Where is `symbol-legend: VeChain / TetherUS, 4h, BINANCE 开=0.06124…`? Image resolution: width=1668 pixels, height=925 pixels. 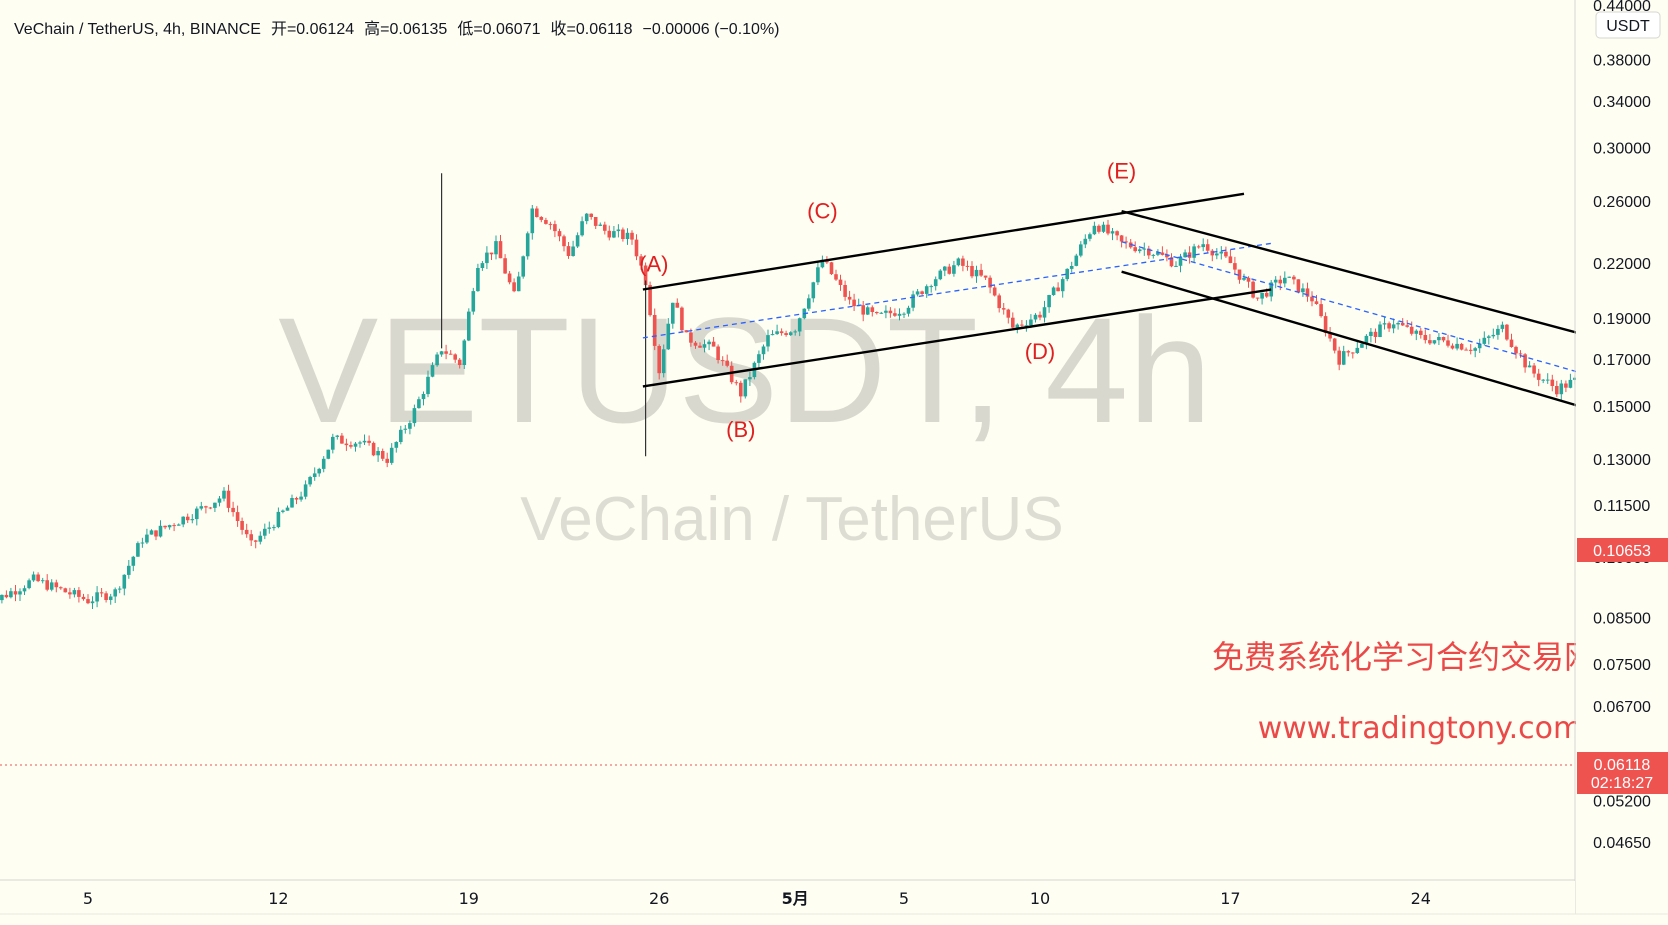 symbol-legend: VeChain / TetherUS, 4h, BINANCE 开=0.06124… is located at coordinates (402, 27).